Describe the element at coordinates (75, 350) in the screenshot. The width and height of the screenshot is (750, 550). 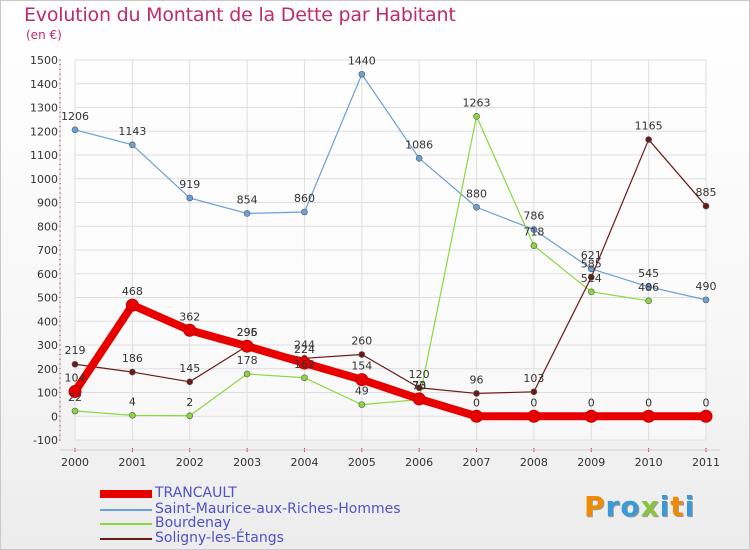
I see `data-label-soligny-les-etangs: 219` at that location.